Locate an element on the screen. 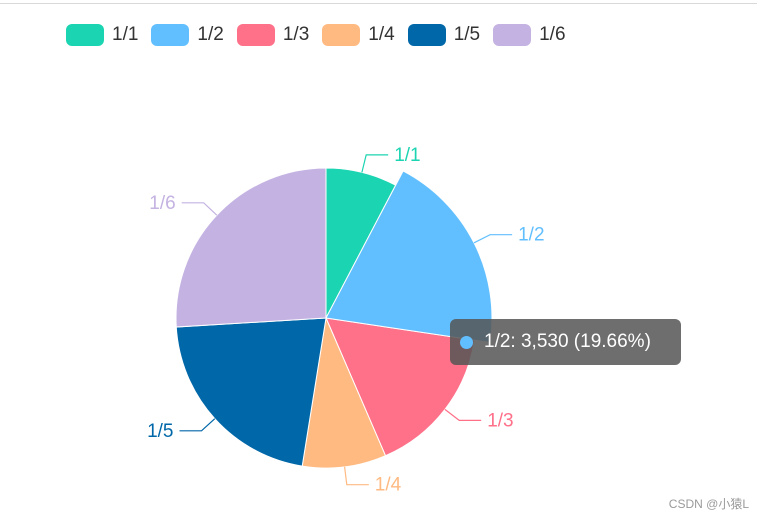  tooltip-text: 1/2: 3,530 (19.66%) is located at coordinates (567, 341).